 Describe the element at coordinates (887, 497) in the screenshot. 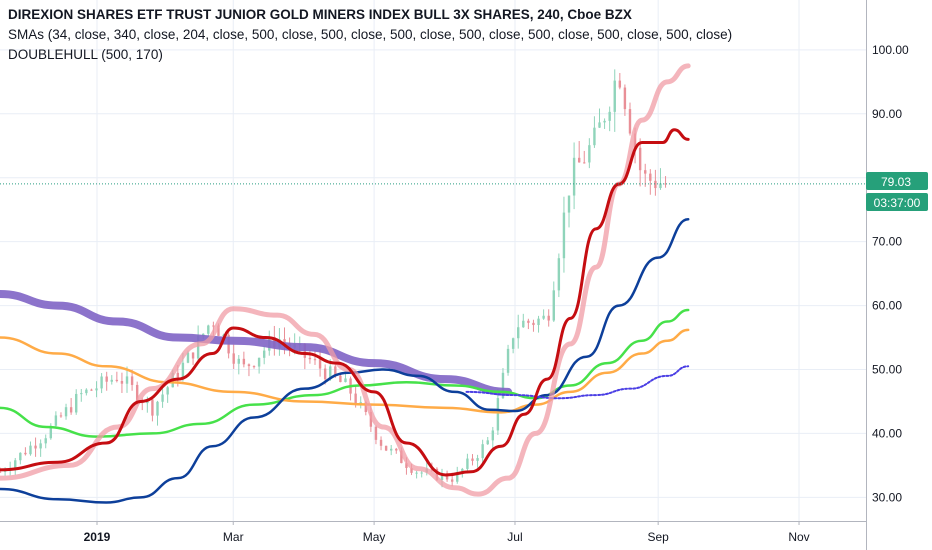

I see `y-tick-label: 30.00` at that location.